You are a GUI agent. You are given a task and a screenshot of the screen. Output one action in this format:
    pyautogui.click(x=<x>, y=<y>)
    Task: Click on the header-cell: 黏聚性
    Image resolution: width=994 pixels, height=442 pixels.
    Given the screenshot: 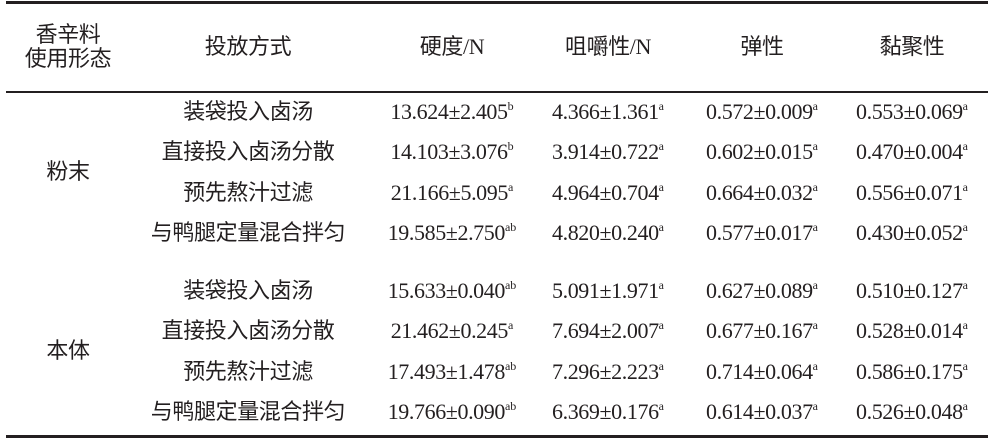 What is the action you would take?
    pyautogui.click(x=912, y=46)
    